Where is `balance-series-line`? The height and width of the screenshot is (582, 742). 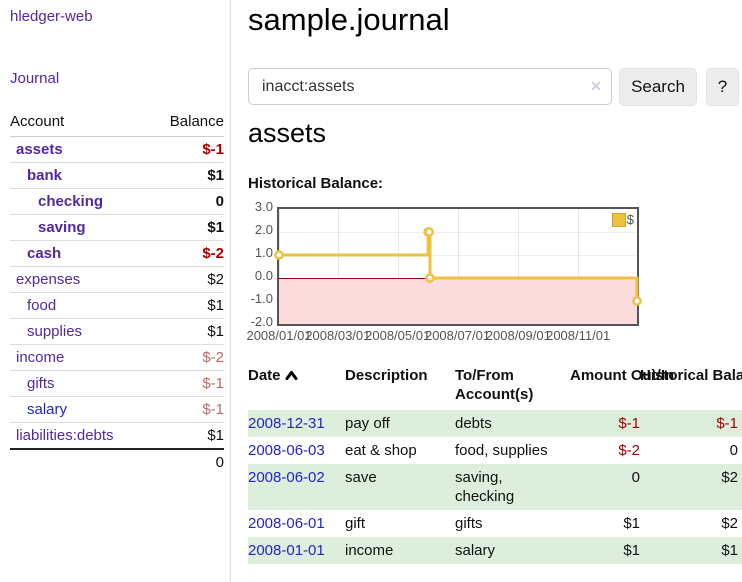
balance-series-line is located at coordinates (458, 266).